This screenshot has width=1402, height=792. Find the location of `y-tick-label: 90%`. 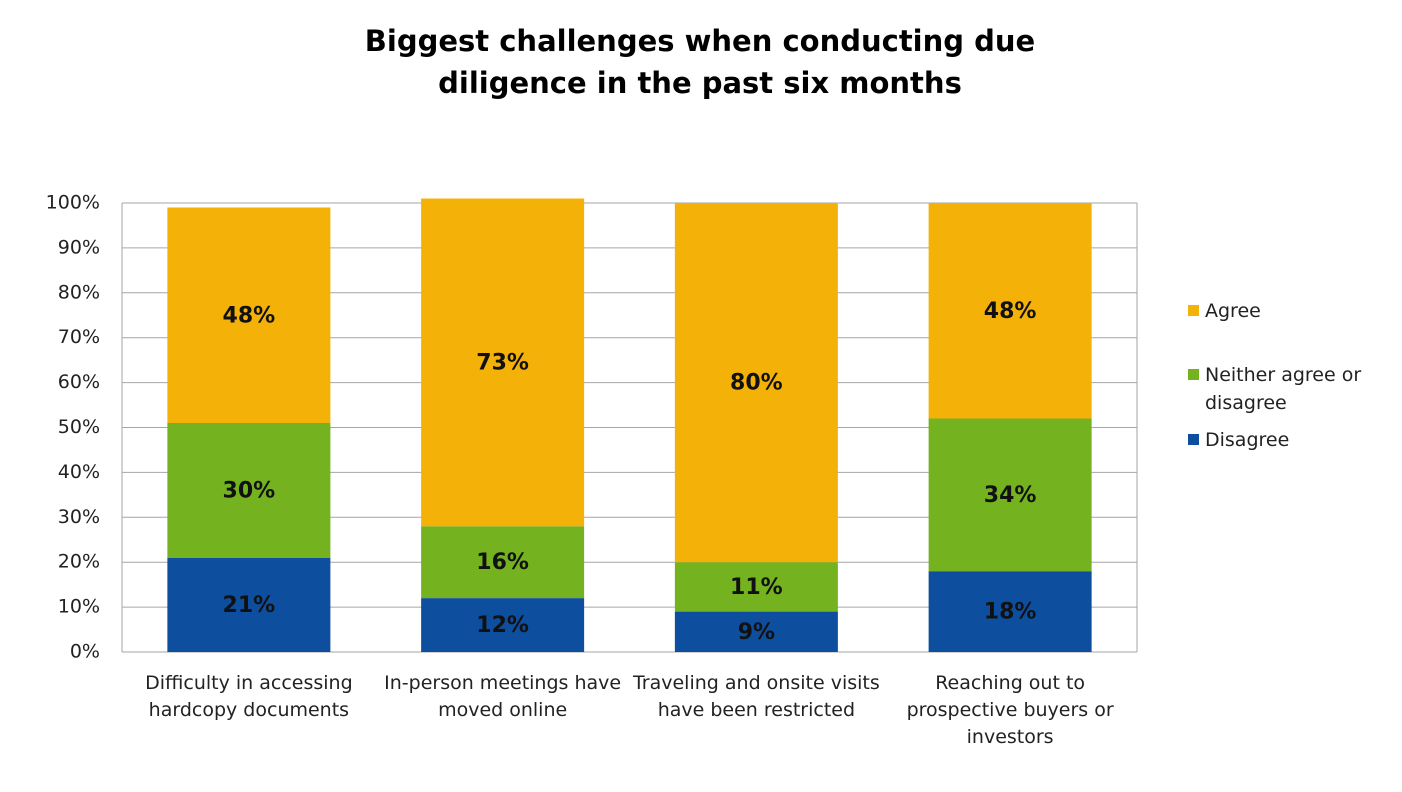

y-tick-label: 90% is located at coordinates (79, 247).